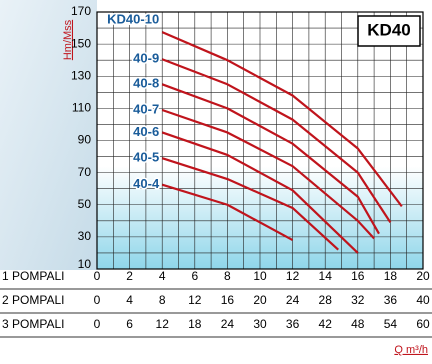 This screenshot has width=432, height=364. Describe the element at coordinates (391, 324) in the screenshot. I see `x-tick-label: 54` at that location.